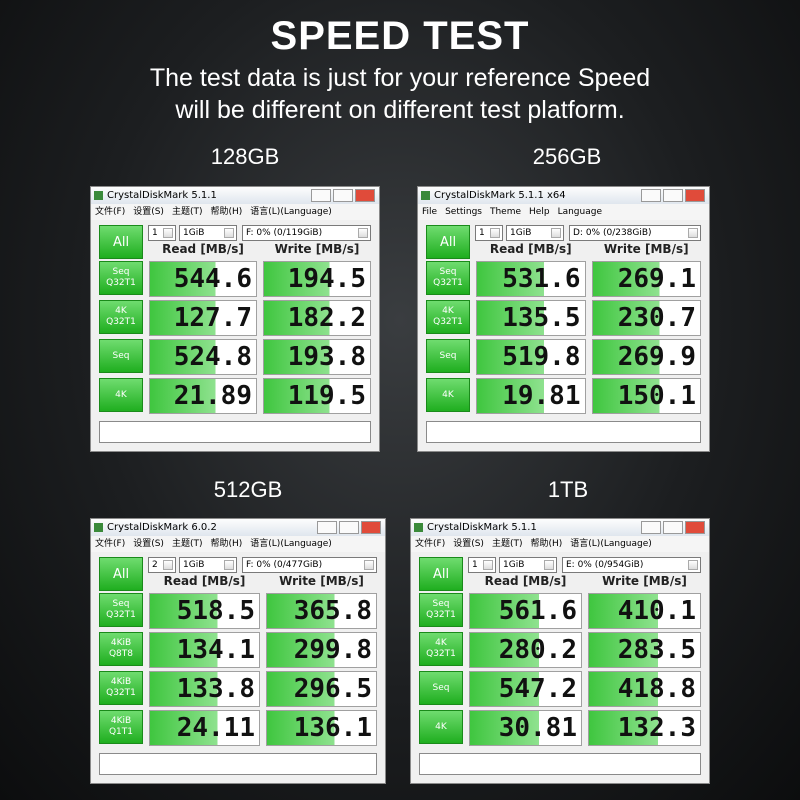 The height and width of the screenshot is (800, 800). I want to click on test-button: 4KiB Q8T8, so click(121, 649).